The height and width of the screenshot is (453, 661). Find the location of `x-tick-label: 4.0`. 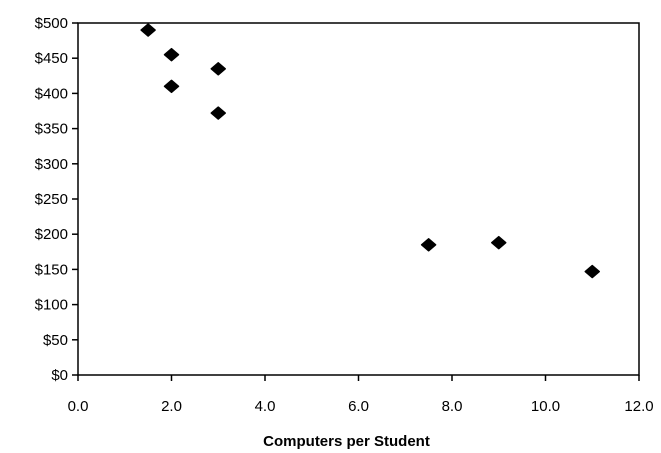

x-tick-label: 4.0 is located at coordinates (265, 406).